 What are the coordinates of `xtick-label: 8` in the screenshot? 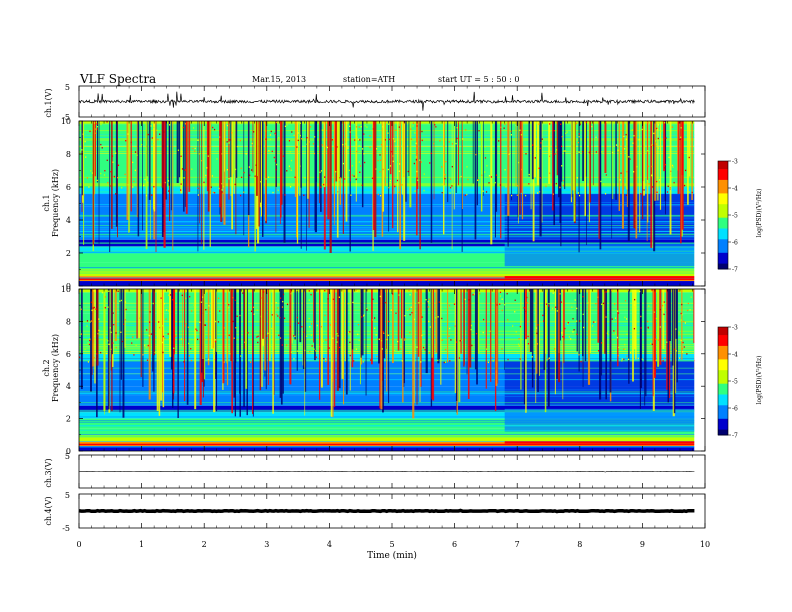 It's located at (579, 544).